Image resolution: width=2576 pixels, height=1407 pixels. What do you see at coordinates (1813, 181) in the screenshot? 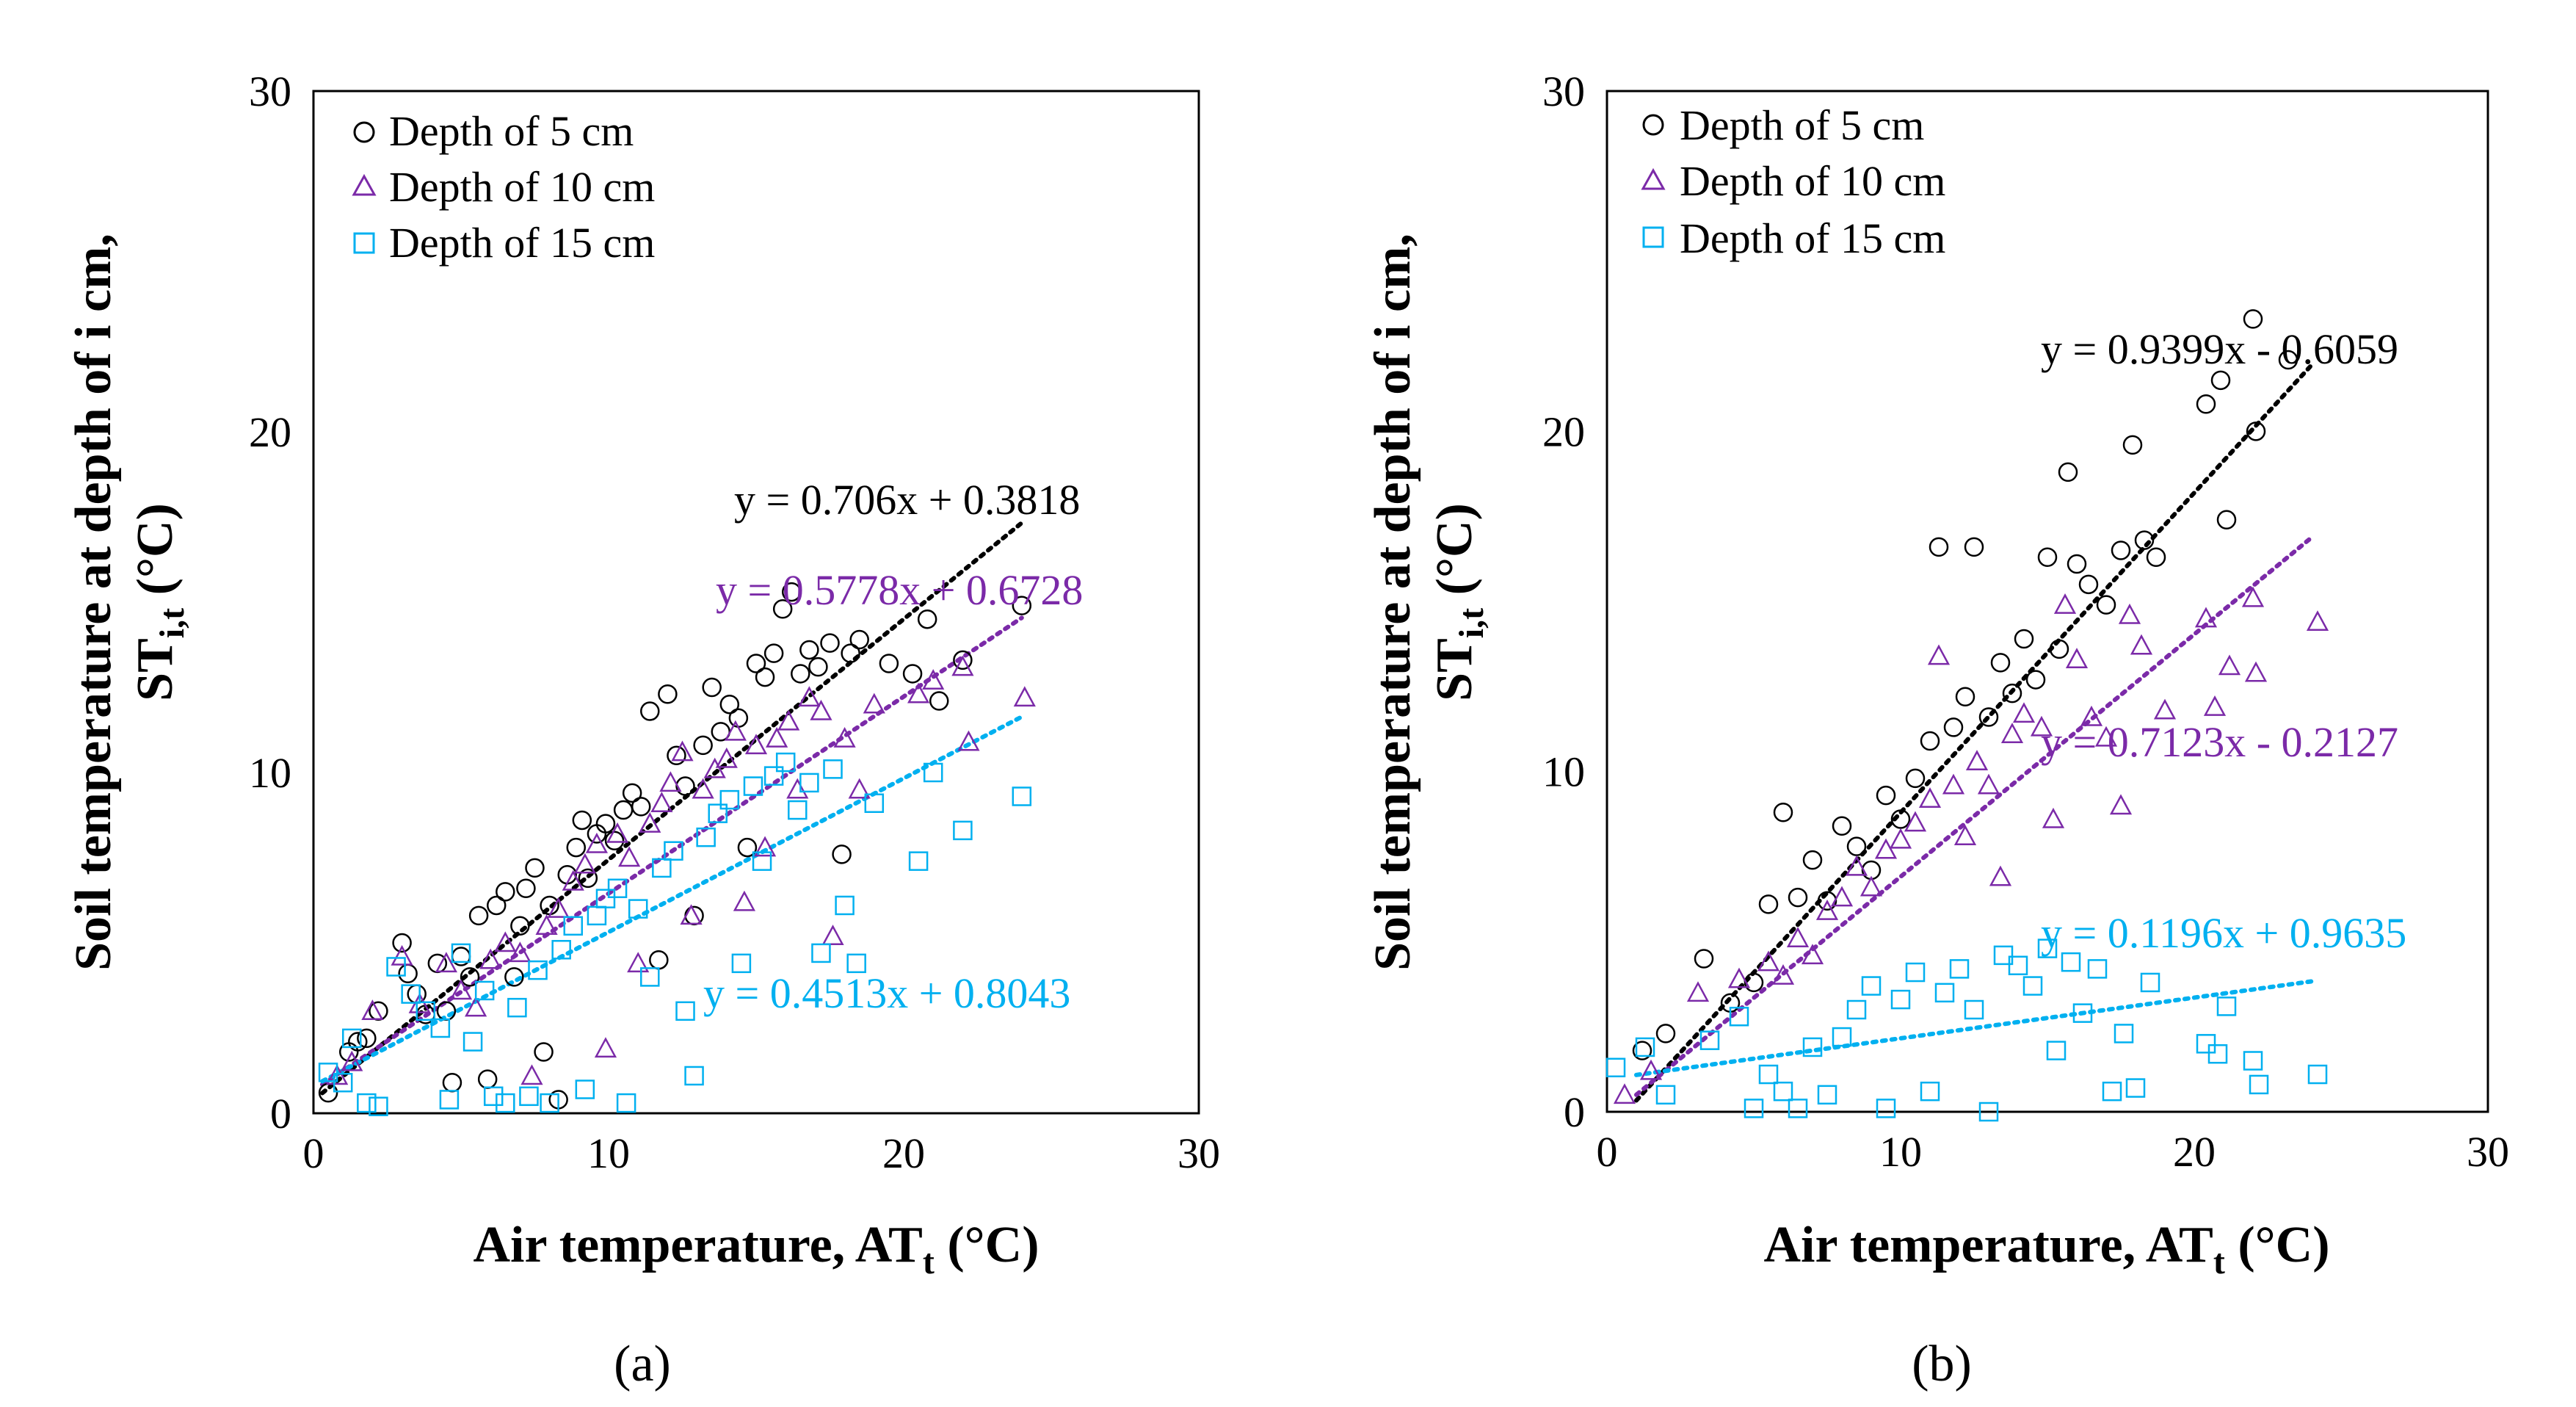
I see `legend-label-depth-10: Depth of 10 cm` at bounding box center [1813, 181].